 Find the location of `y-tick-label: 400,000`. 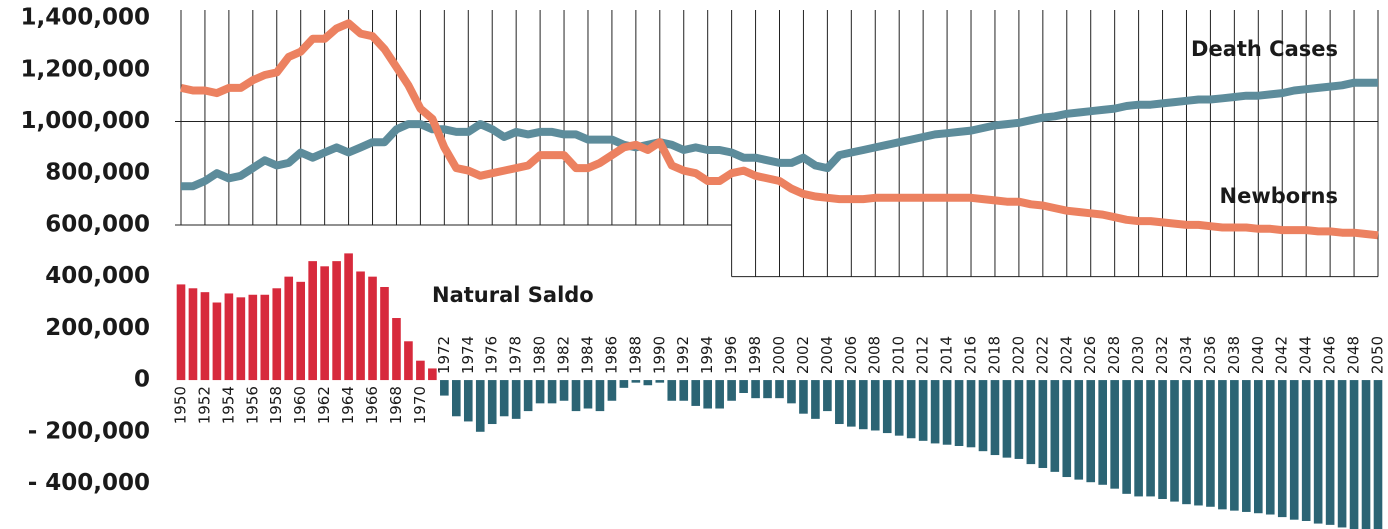

y-tick-label: 400,000 is located at coordinates (97, 276).